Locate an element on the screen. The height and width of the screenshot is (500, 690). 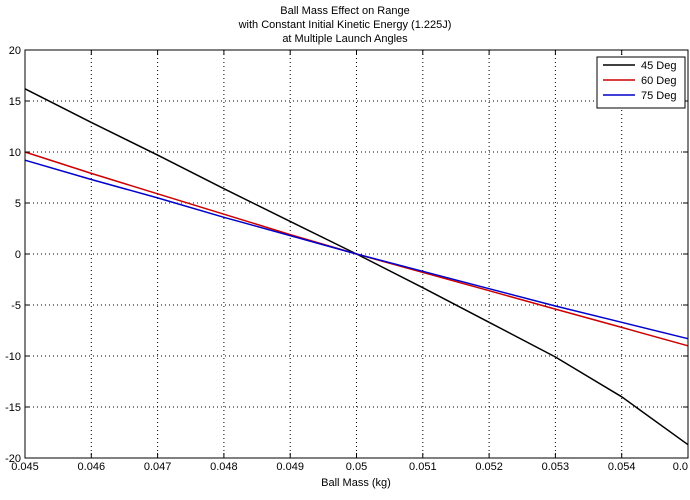
y-tick-label: 20 is located at coordinates (15, 51).